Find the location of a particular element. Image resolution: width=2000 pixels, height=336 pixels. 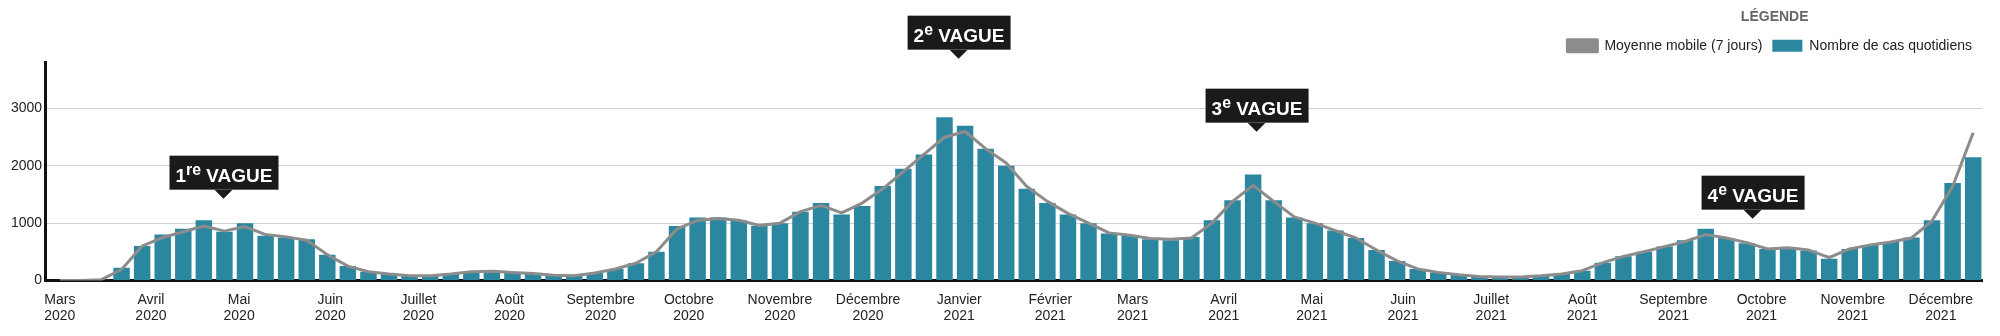

annotation: 3$^{e}$ VAGUE is located at coordinates (1257, 105).